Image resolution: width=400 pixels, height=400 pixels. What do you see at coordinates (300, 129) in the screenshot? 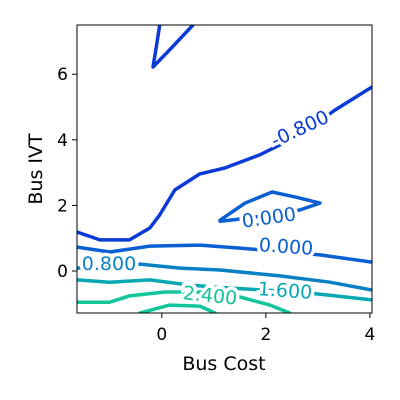
I see `contour-label: -0.800` at bounding box center [300, 129].